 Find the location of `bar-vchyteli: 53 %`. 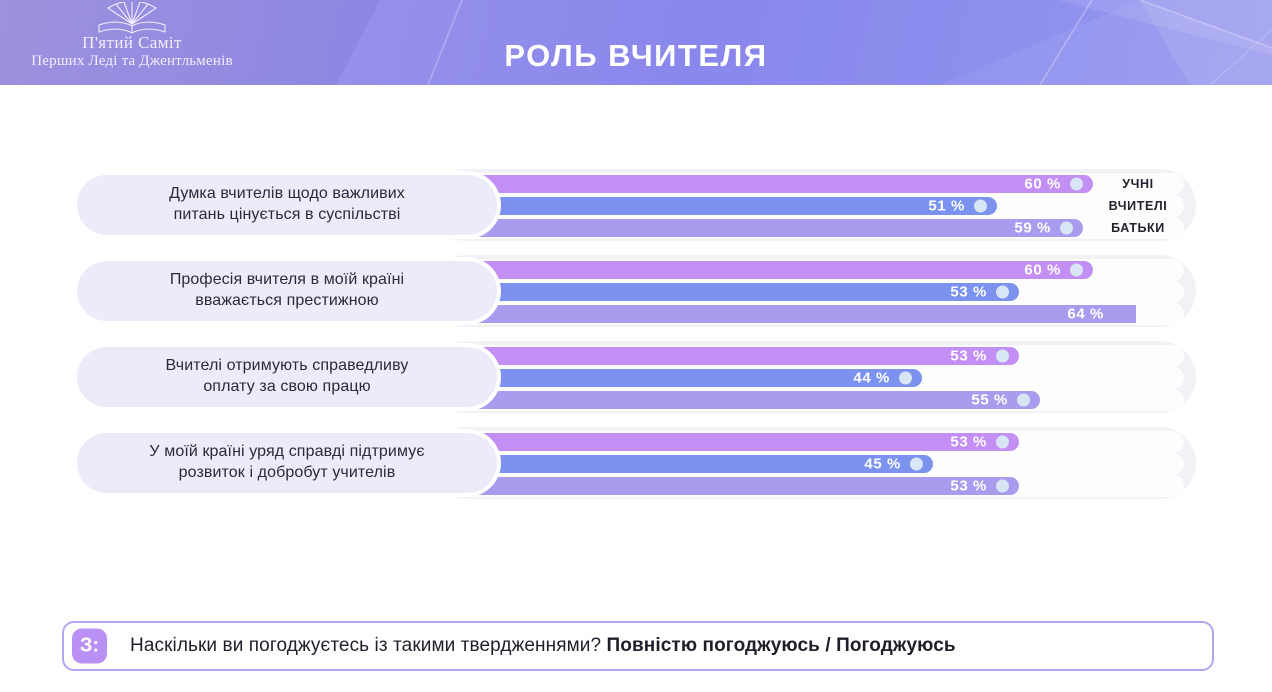

bar-vchyteli: 53 % is located at coordinates (736, 292).